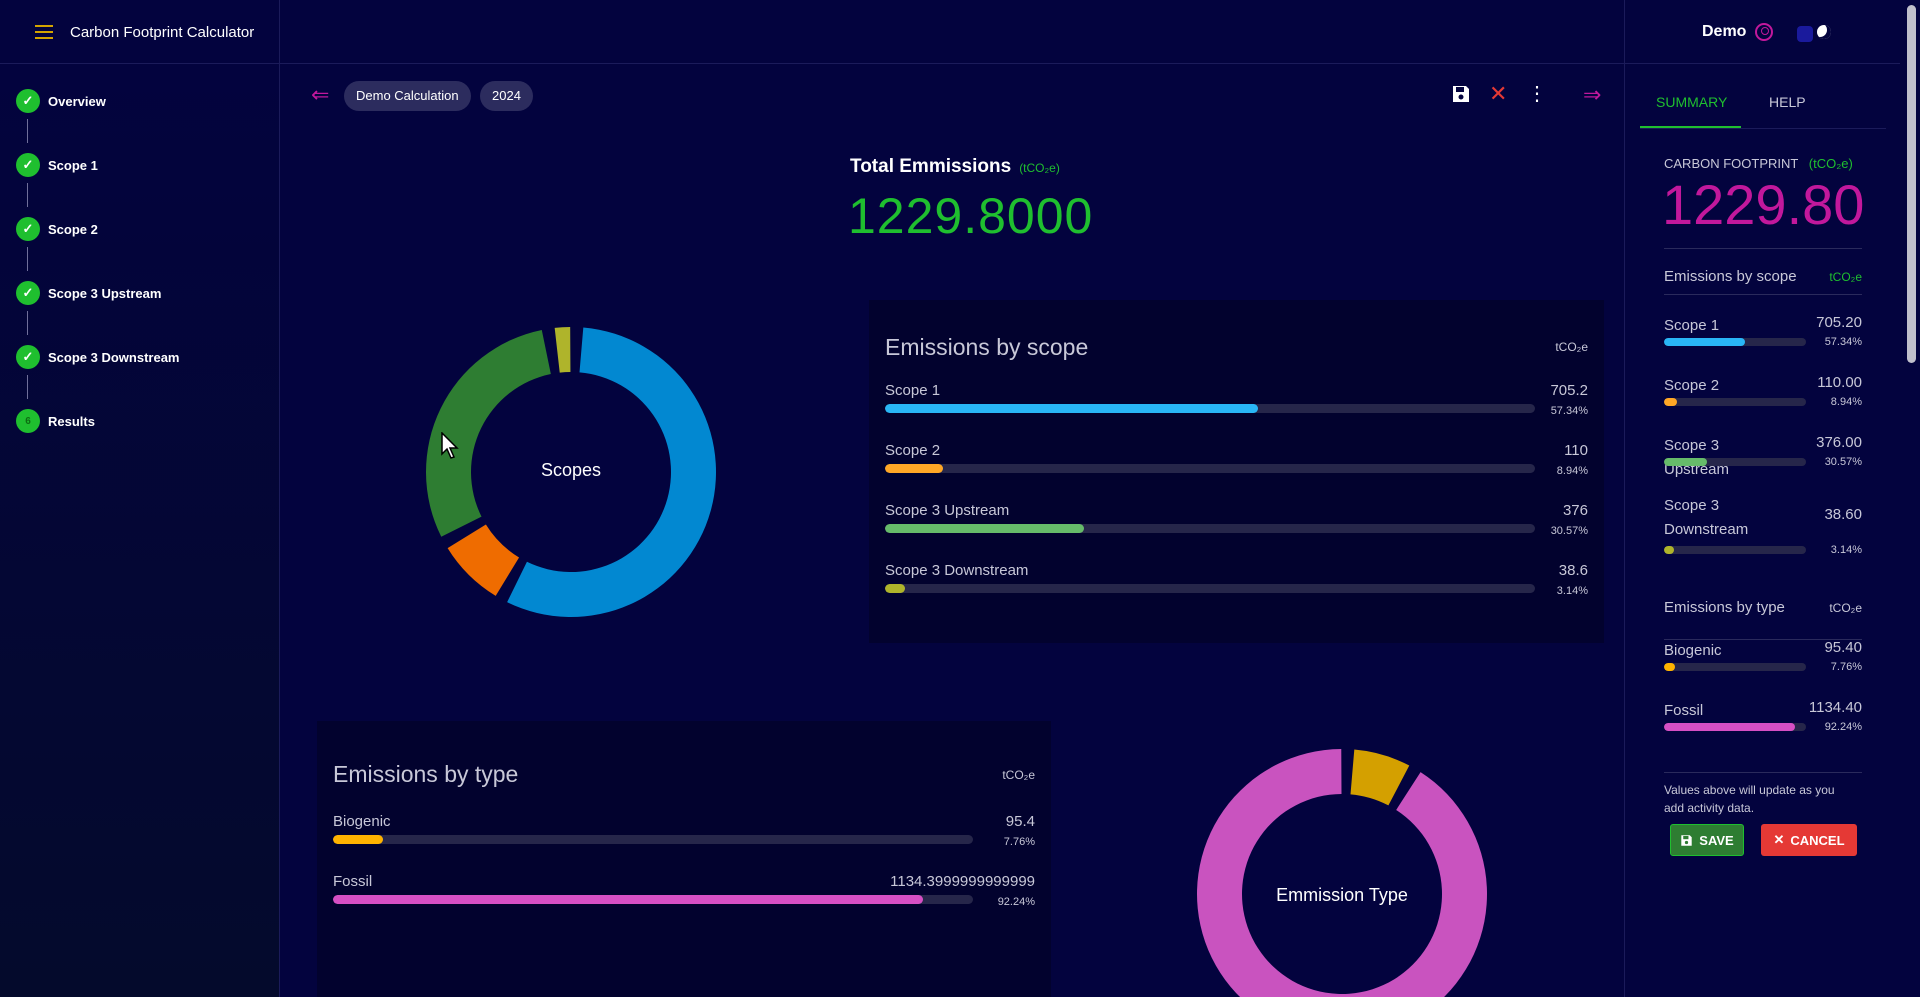 The height and width of the screenshot is (997, 1920). I want to click on step-label: Scope 3 Upstream, so click(105, 293).